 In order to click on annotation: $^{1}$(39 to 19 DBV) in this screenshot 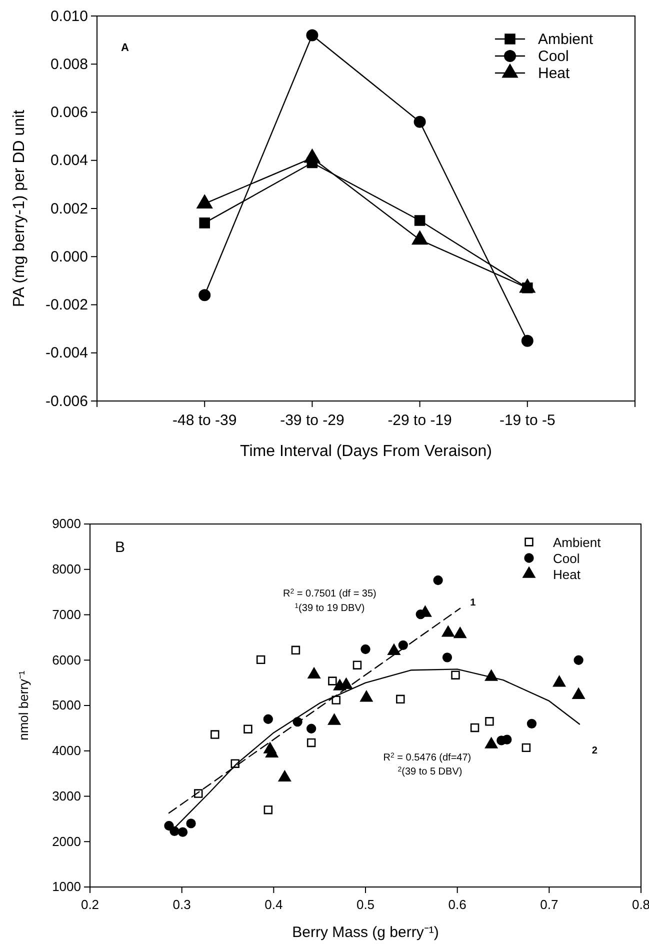, I will do `click(329, 608)`.